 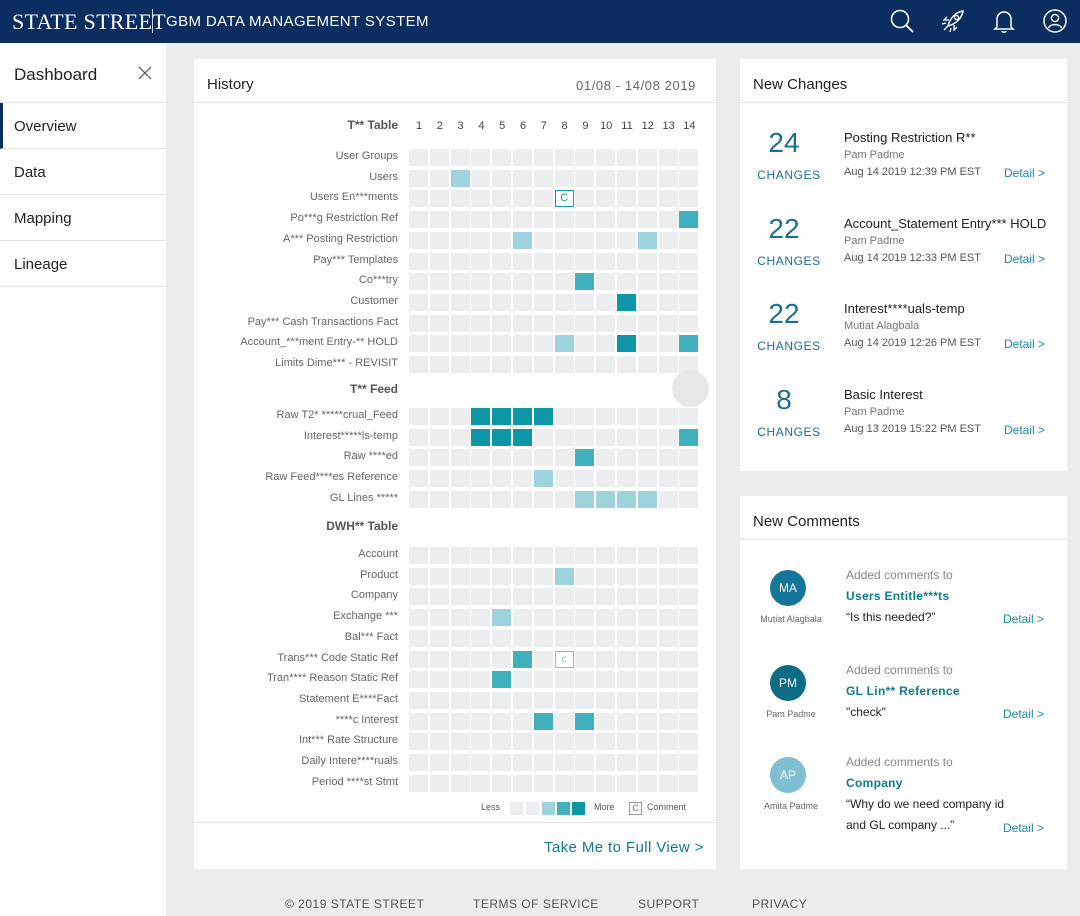 What do you see at coordinates (902, 21) in the screenshot?
I see `search-icon` at bounding box center [902, 21].